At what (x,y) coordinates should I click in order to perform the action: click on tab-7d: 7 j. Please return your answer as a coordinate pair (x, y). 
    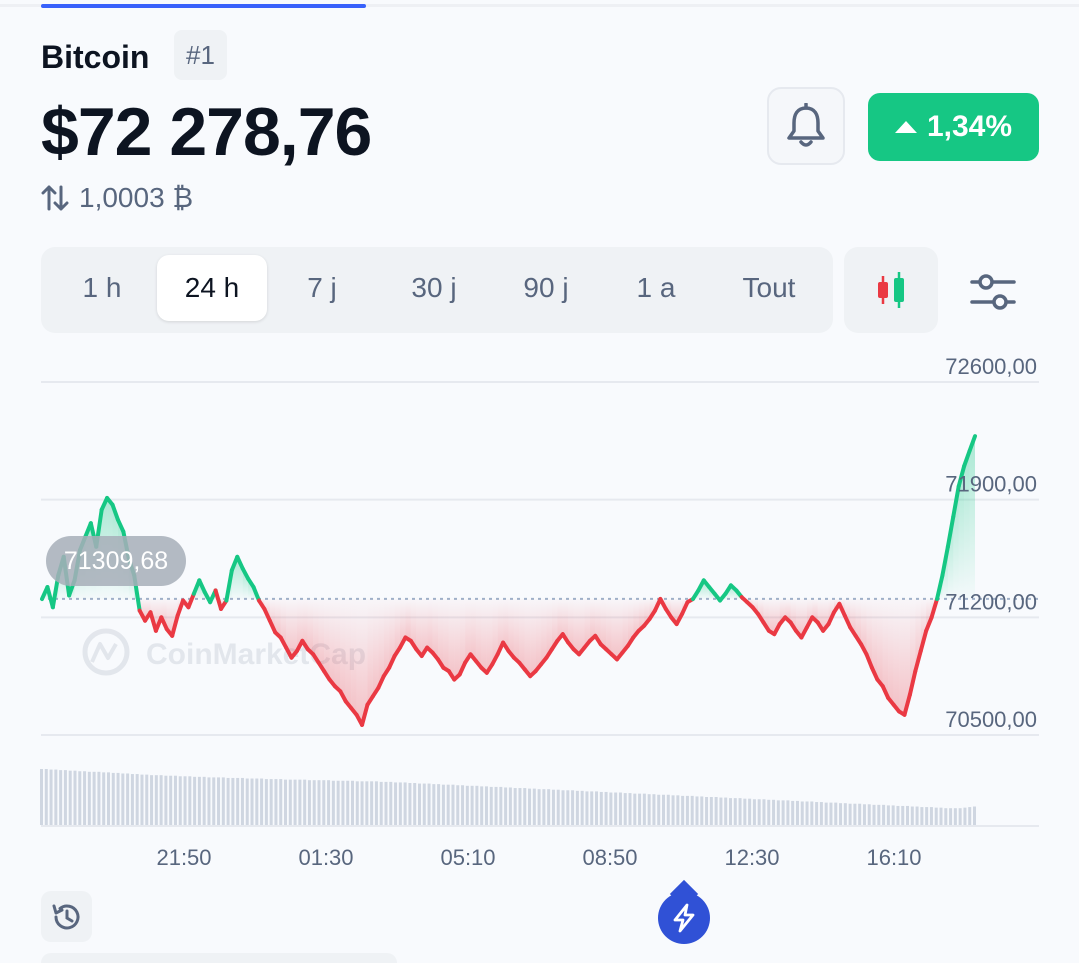
    Looking at the image, I should click on (322, 287).